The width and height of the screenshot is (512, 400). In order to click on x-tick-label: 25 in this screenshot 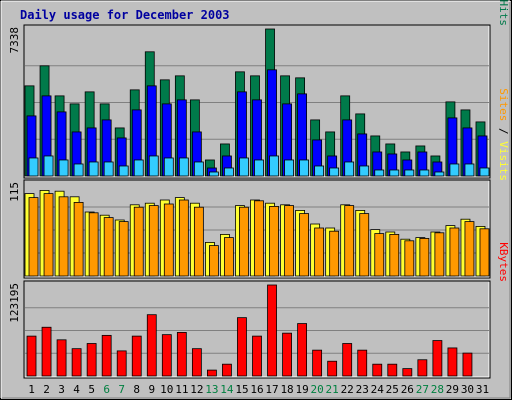, I will do `click(392, 389)`.